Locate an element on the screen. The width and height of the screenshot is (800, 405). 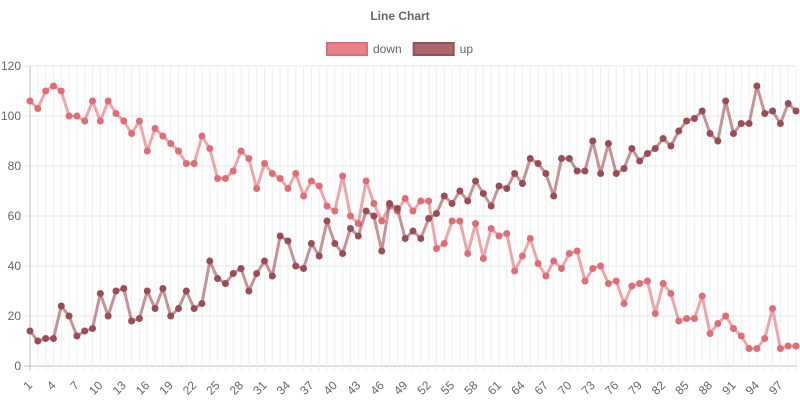
legend-item-down: down is located at coordinates (363, 49).